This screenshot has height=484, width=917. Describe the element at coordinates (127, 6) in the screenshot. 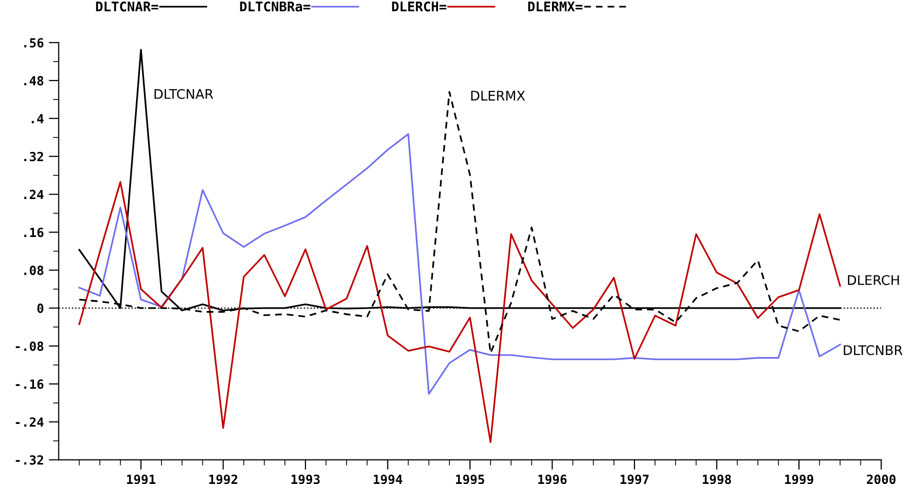

I see `legend-label: DLTCNAR=` at that location.